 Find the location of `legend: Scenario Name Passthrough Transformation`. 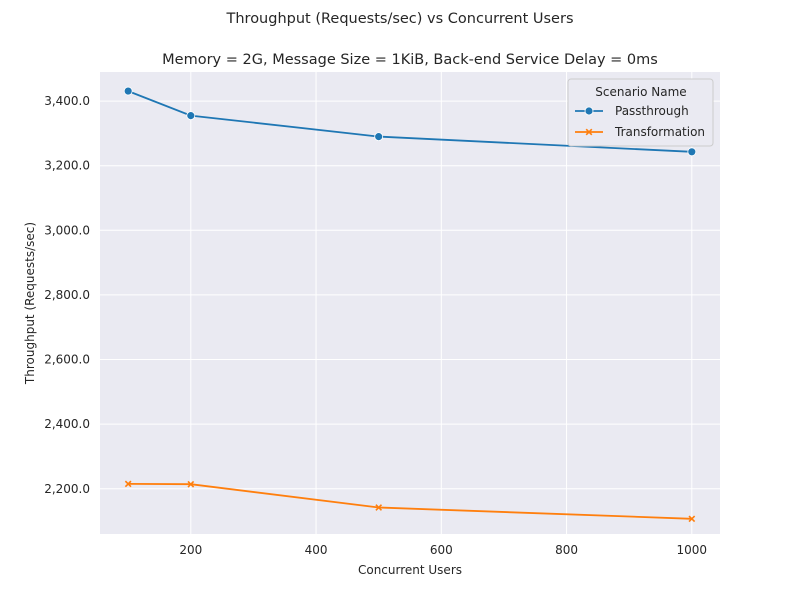

legend: Scenario Name Passthrough Transformation is located at coordinates (640, 112).